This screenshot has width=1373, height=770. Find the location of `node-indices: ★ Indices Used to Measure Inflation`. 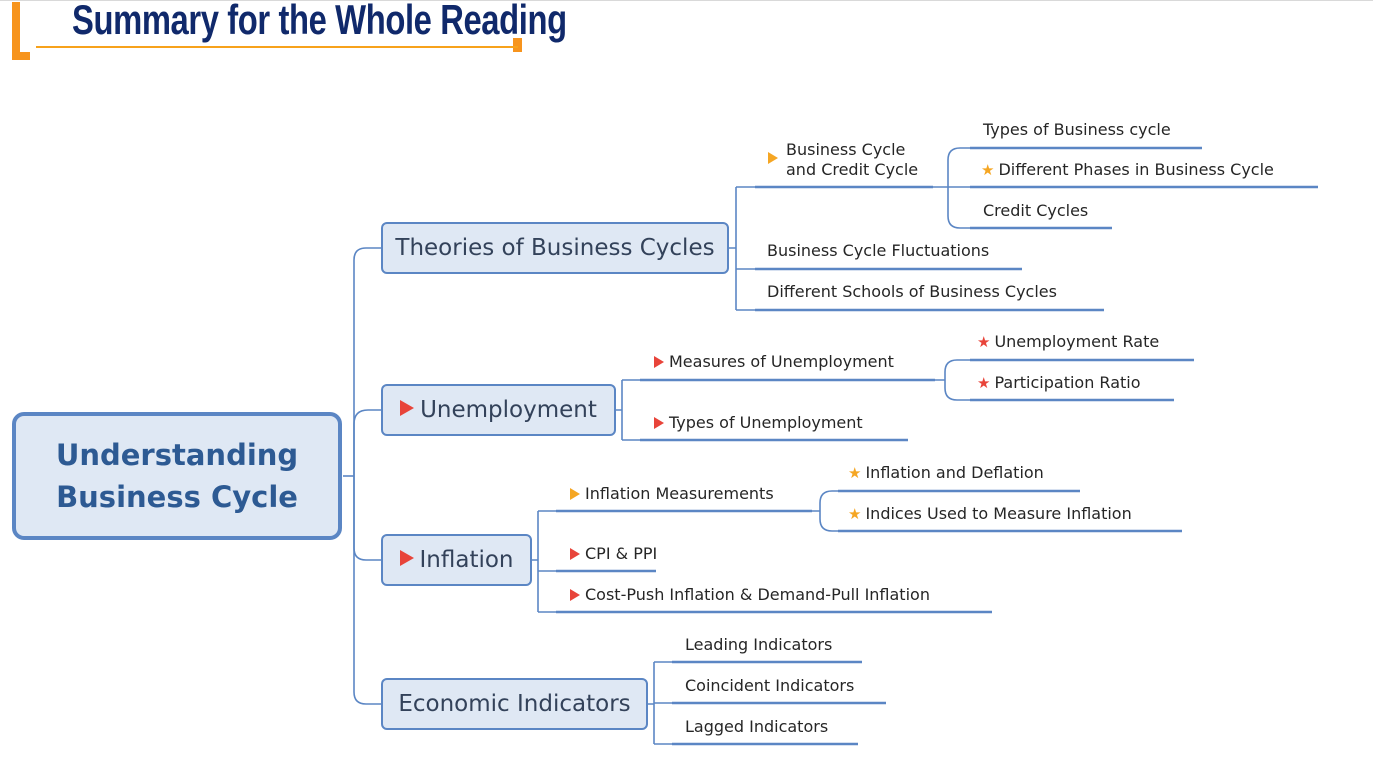

node-indices: ★ Indices Used to Measure Inflation is located at coordinates (990, 514).